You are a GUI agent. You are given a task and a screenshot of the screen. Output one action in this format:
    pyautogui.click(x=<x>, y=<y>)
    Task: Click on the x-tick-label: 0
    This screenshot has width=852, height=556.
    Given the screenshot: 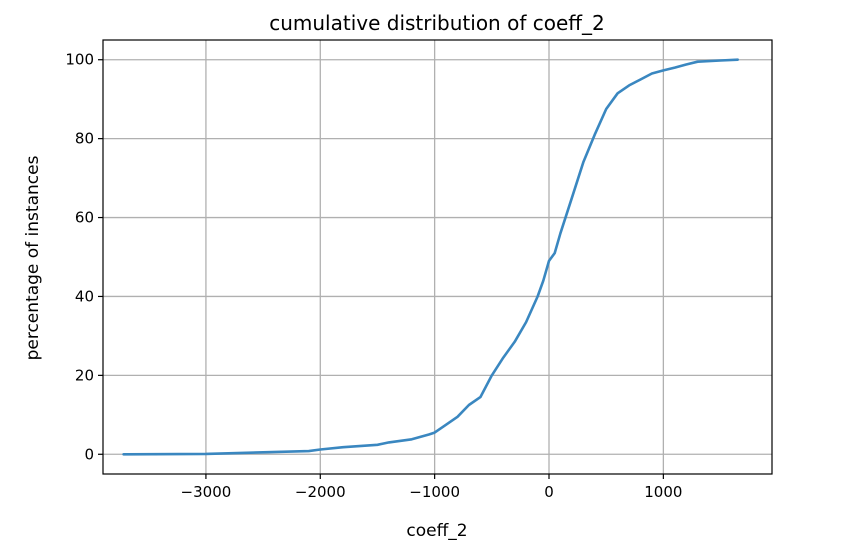 What is the action you would take?
    pyautogui.click(x=549, y=492)
    